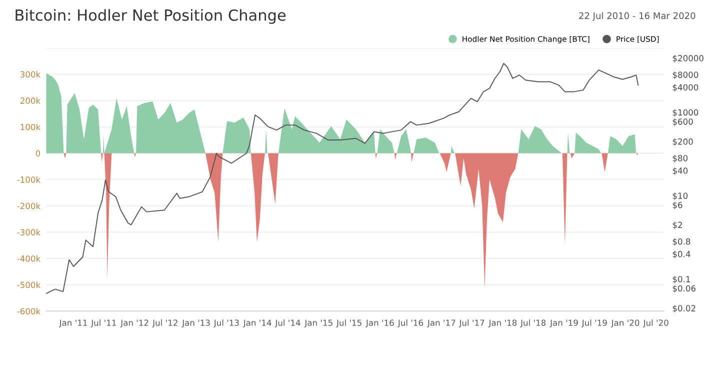  What do you see at coordinates (318, 324) in the screenshot?
I see `x-tick-label: Jan '15` at bounding box center [318, 324].